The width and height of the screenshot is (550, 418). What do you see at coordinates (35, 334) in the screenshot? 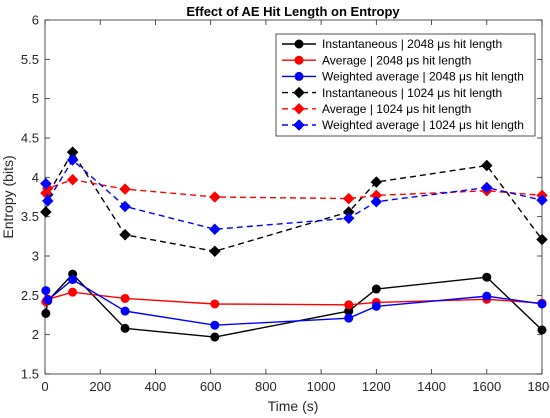
I see `y-tick-label: 2` at bounding box center [35, 334].